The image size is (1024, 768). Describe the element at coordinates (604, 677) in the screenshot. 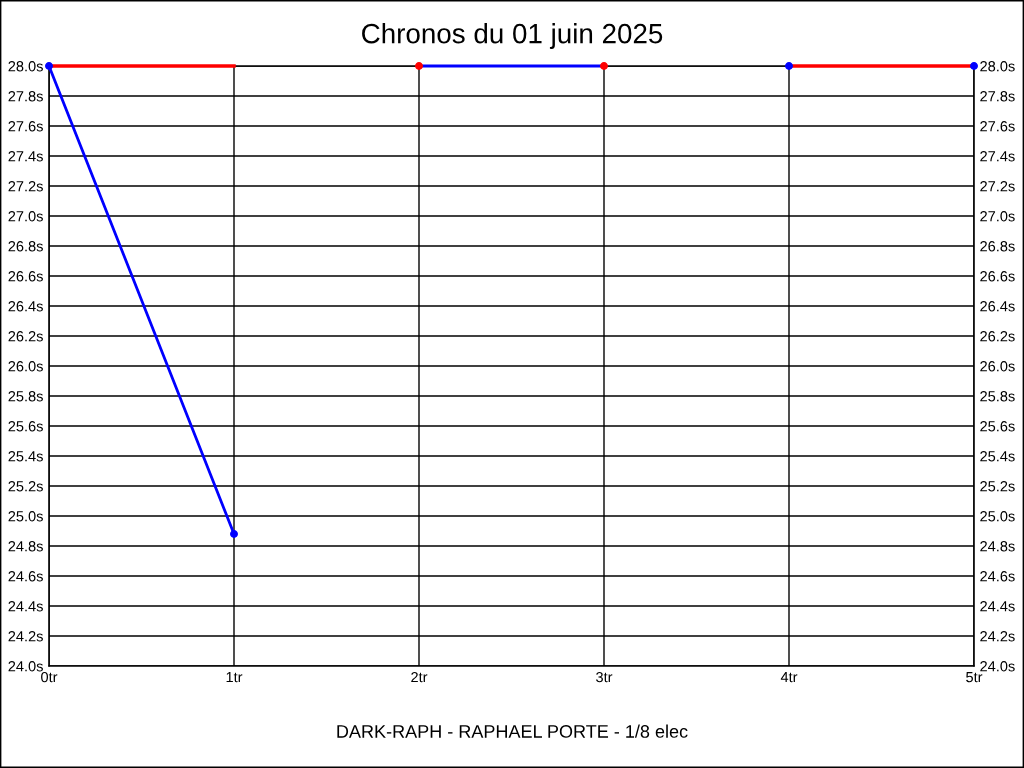

I see `x-tick-label: 3tr` at that location.